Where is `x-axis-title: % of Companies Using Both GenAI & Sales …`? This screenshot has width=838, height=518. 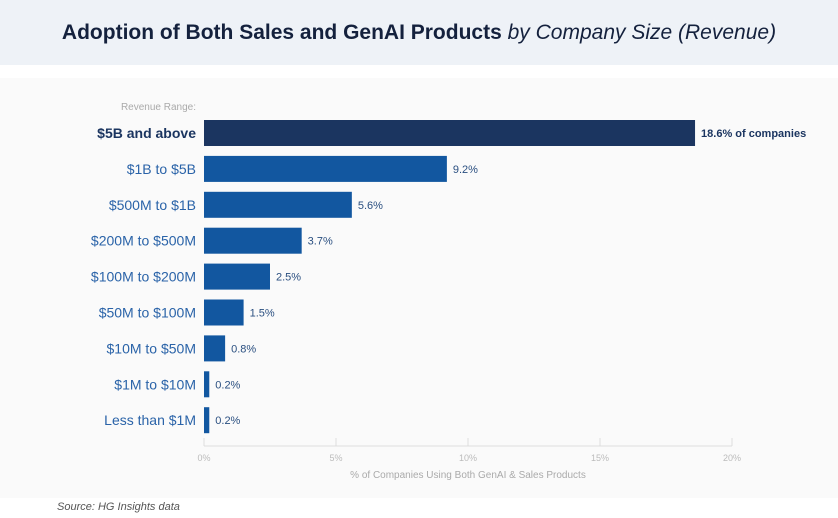 x-axis-title: % of Companies Using Both GenAI & Sales … is located at coordinates (468, 475).